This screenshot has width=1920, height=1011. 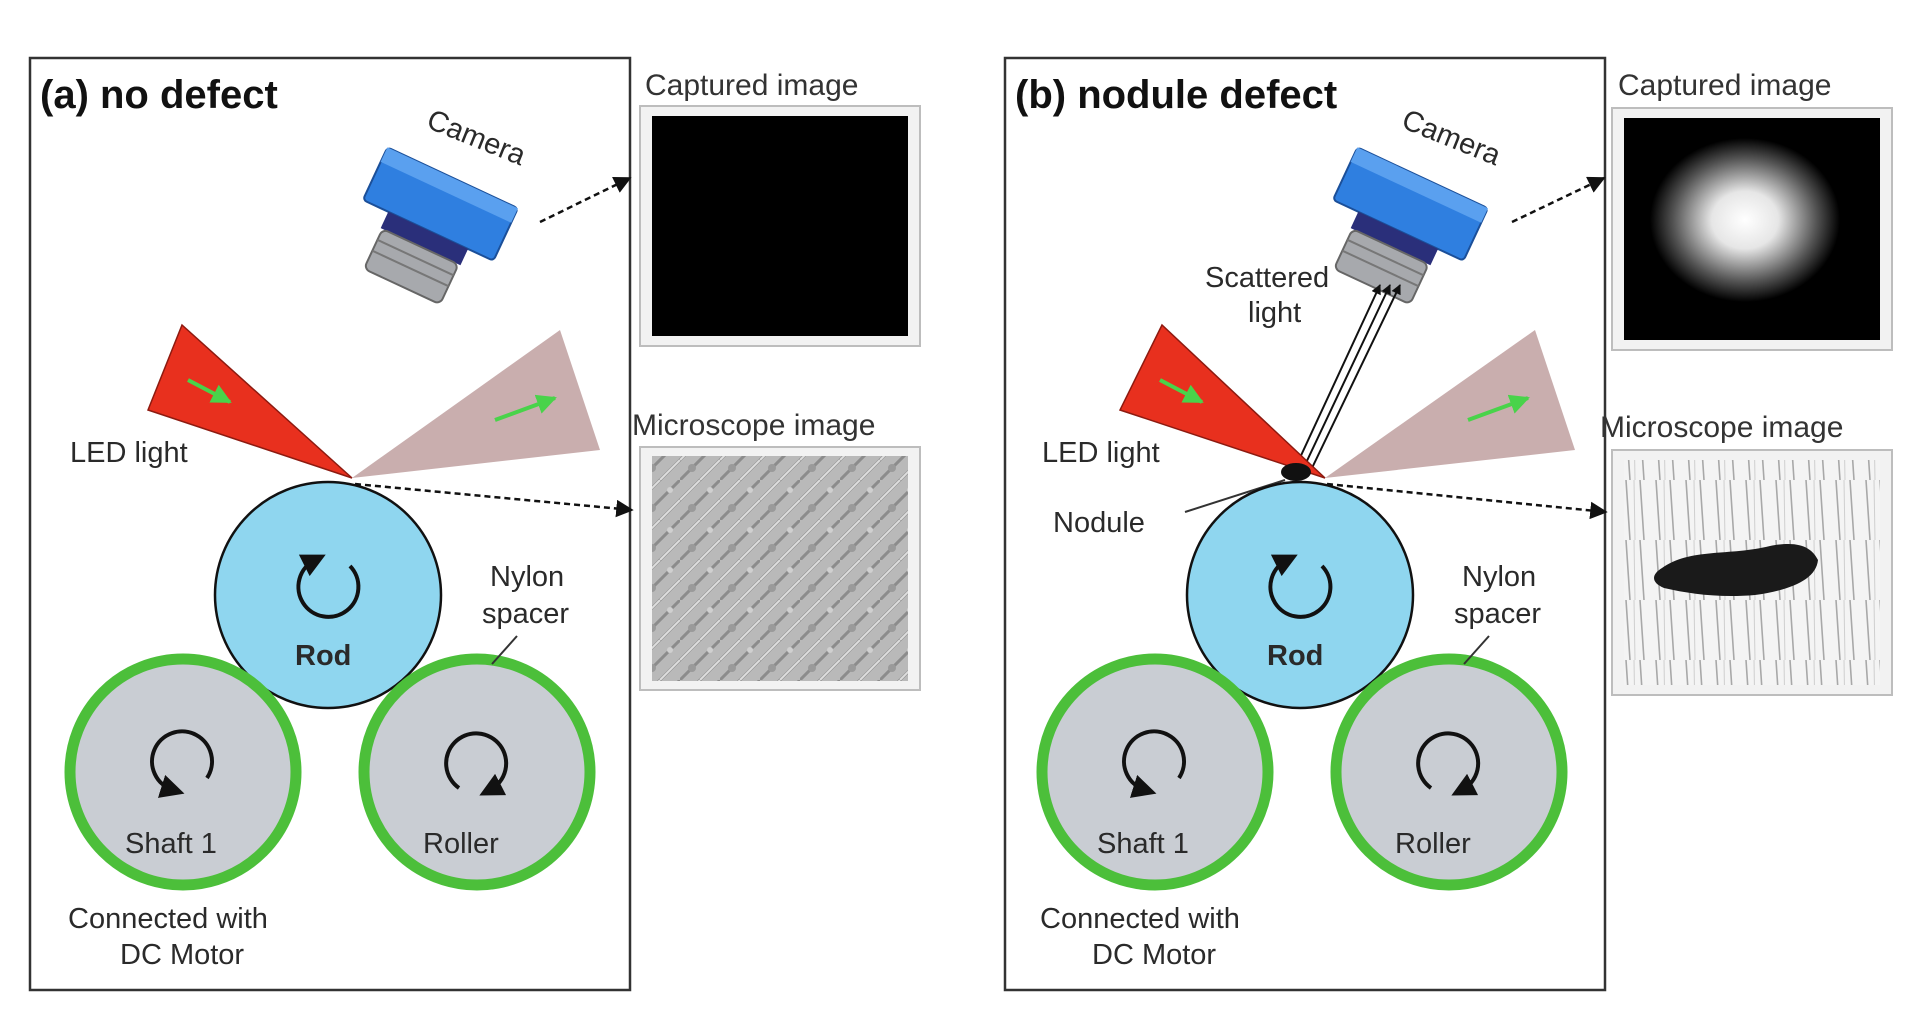 What do you see at coordinates (1099, 523) in the screenshot?
I see `nodule-label: Nodule` at bounding box center [1099, 523].